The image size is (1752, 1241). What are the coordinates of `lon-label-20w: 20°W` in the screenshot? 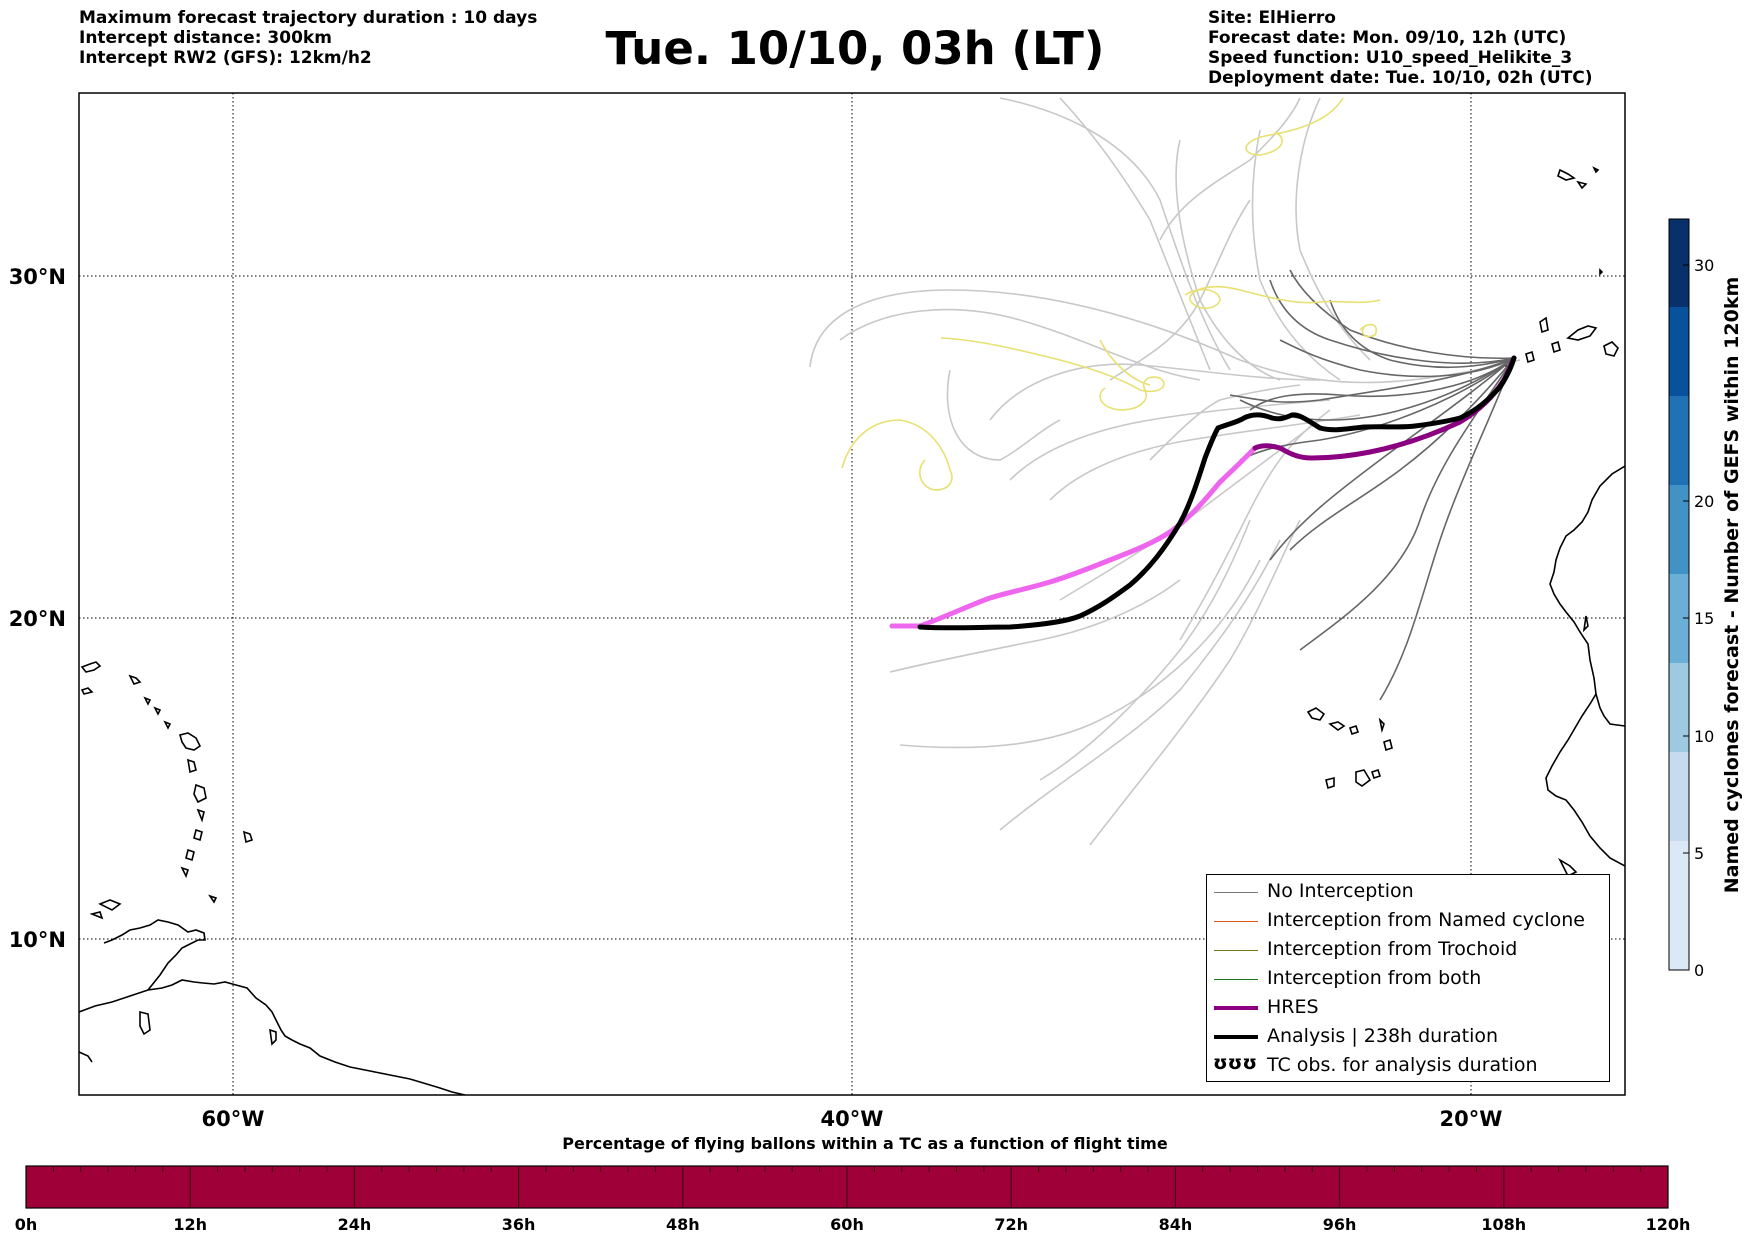 It's located at (1471, 1119).